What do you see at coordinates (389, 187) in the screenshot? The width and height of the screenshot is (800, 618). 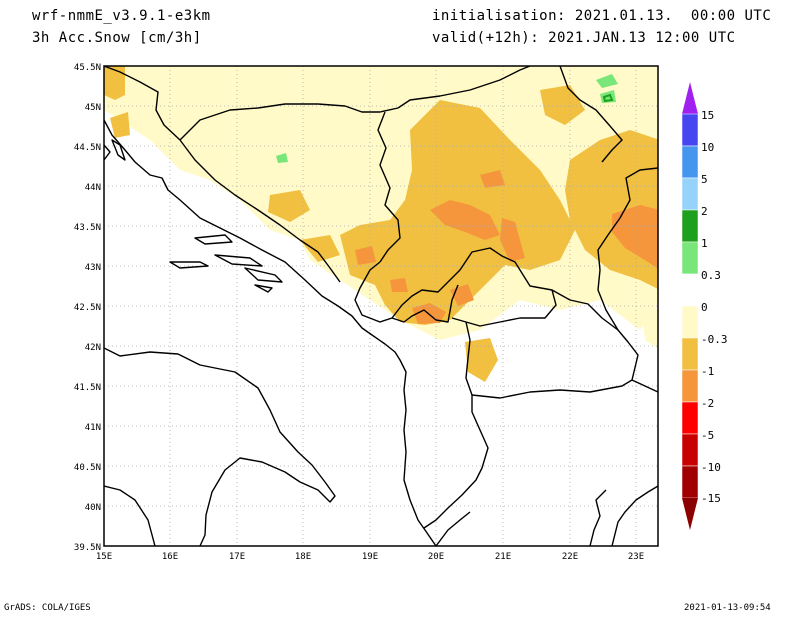 I see `border-bosnia-serbia` at bounding box center [389, 187].